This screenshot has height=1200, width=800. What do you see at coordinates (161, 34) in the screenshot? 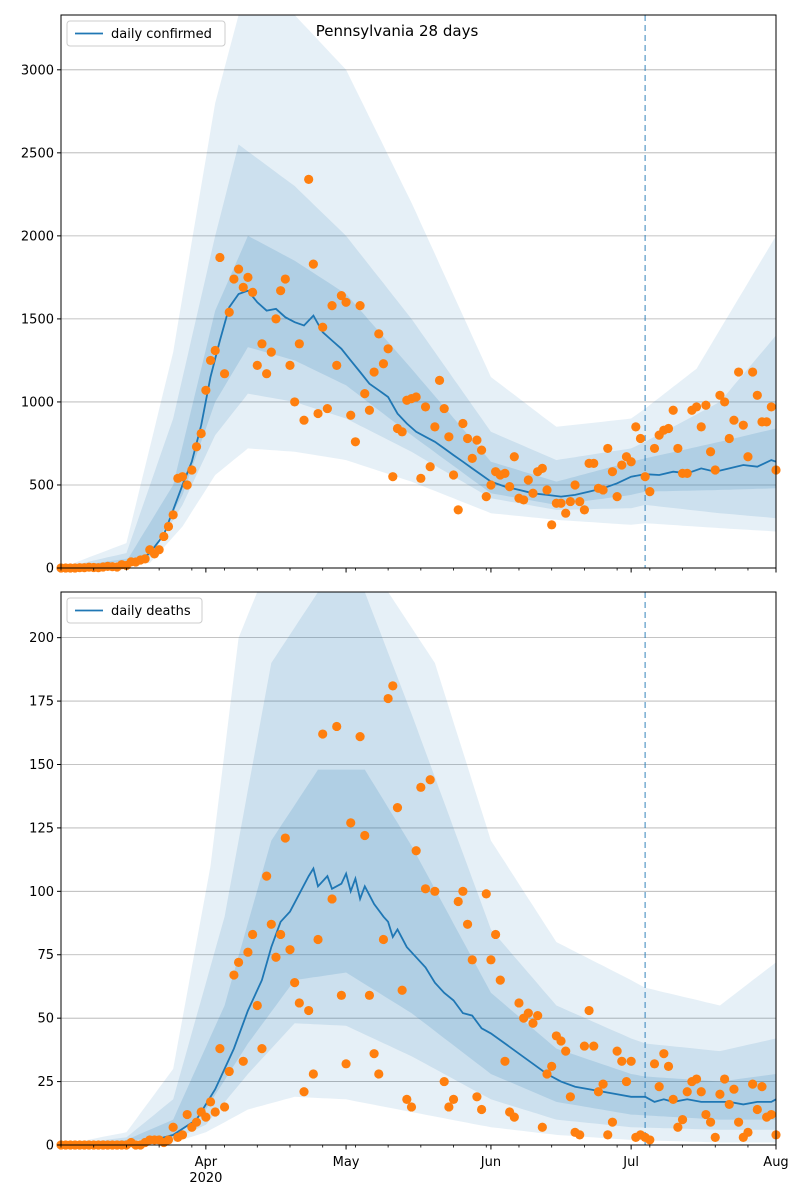
I see `legend-label: daily confirmed` at bounding box center [161, 34].